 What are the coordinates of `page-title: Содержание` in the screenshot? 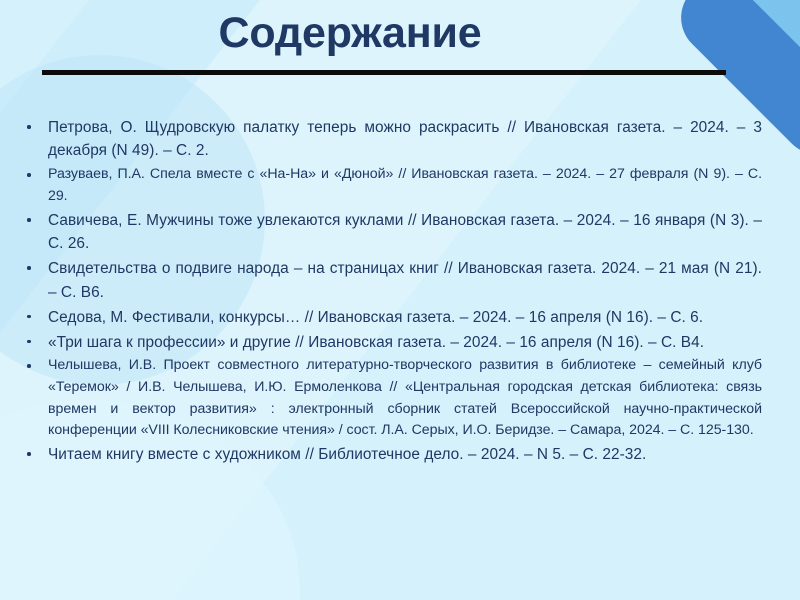 It's located at (350, 33).